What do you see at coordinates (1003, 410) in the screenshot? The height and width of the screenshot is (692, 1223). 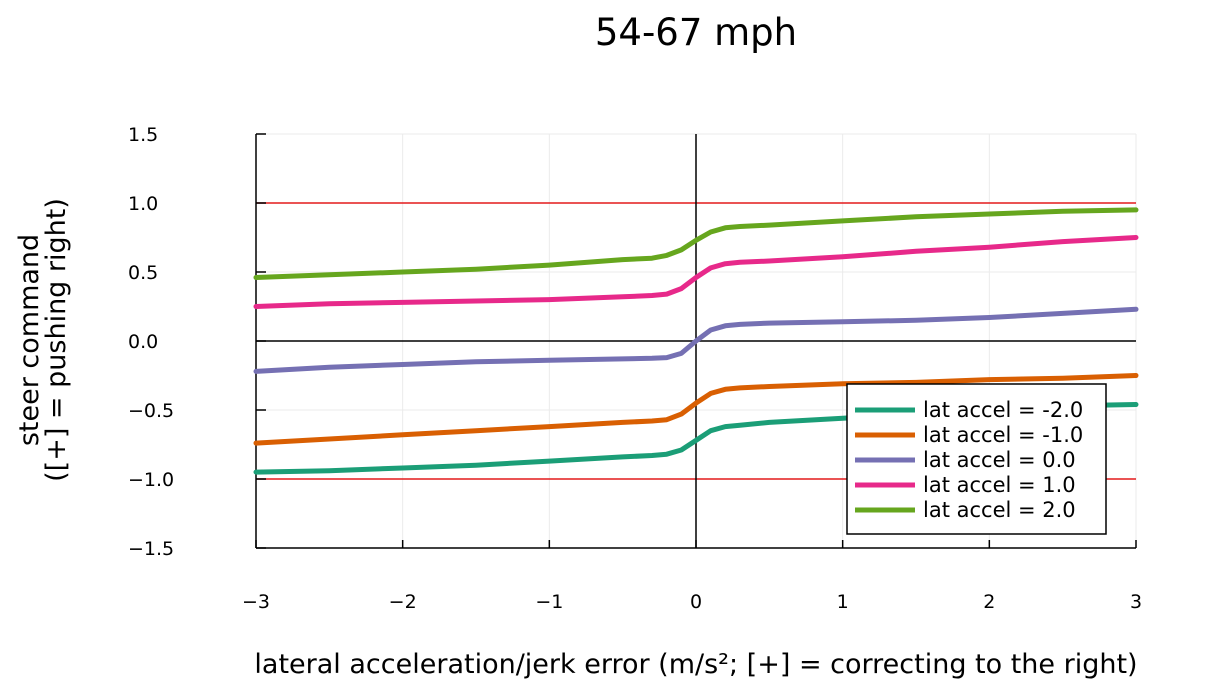 I see `legend-label-0: lat accel = -2.0` at bounding box center [1003, 410].